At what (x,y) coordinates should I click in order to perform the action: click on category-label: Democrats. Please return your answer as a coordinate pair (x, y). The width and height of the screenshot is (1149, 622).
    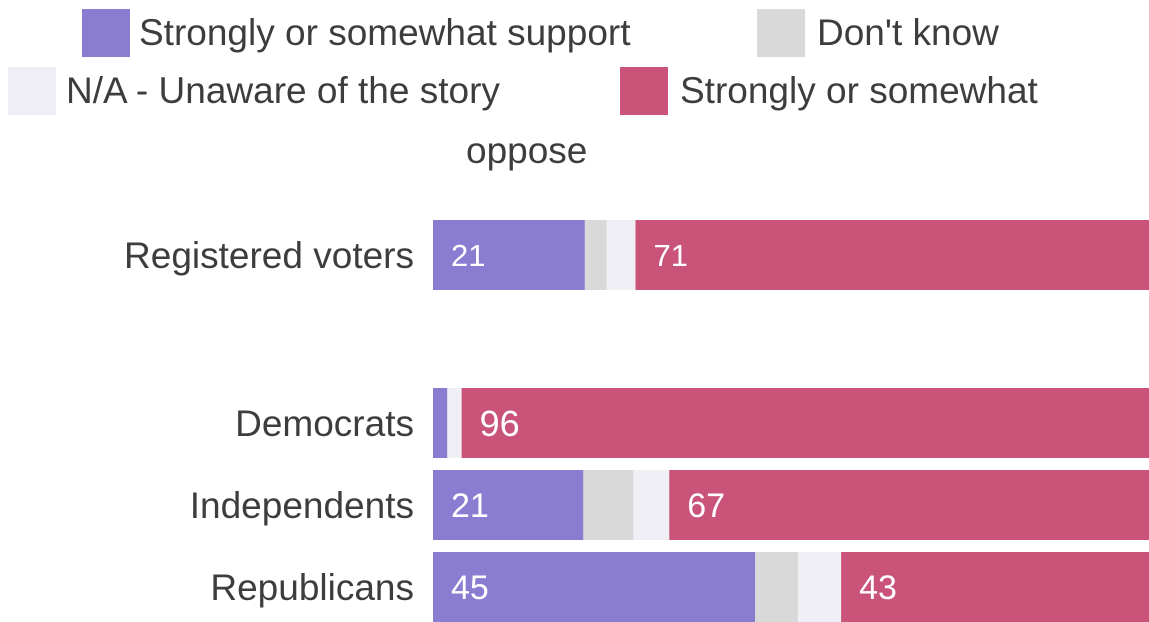
    Looking at the image, I should click on (324, 423).